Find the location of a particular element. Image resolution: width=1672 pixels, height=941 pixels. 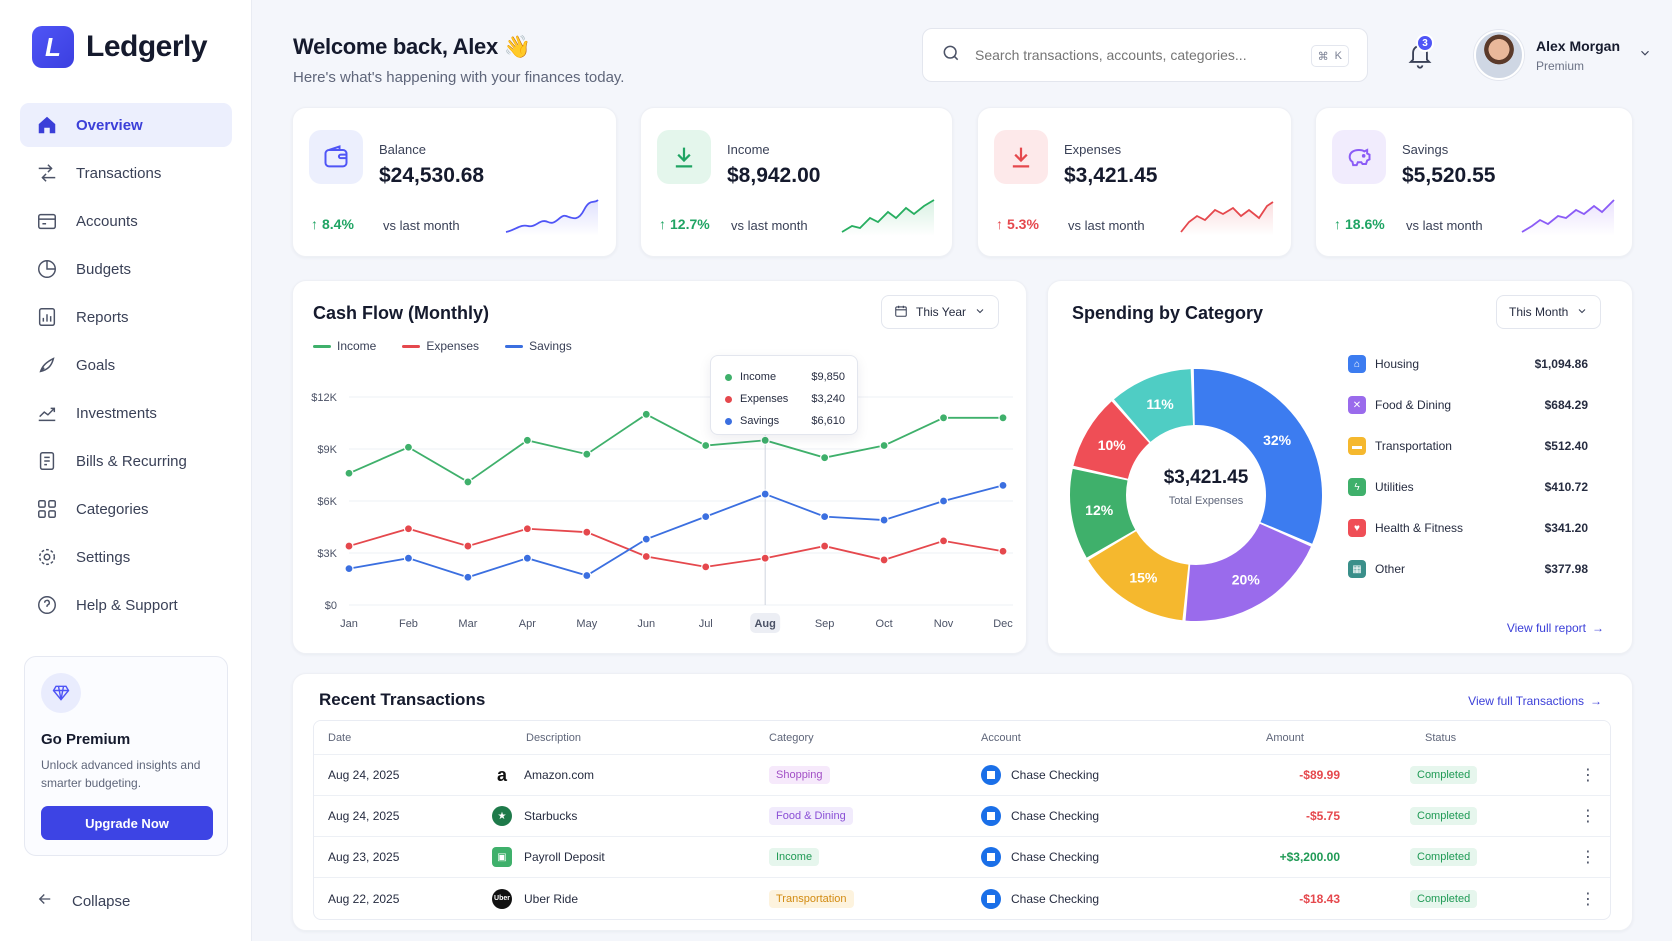

accounts-icon is located at coordinates (47, 221).